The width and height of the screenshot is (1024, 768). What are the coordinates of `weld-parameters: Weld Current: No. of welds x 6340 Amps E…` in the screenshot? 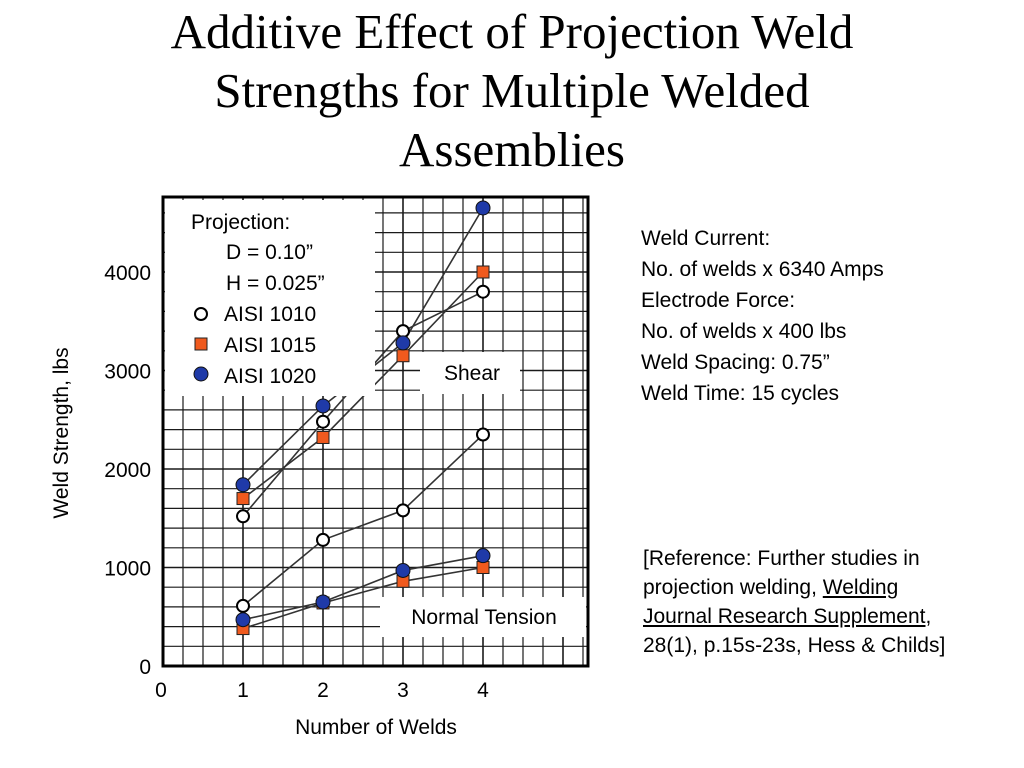 It's located at (762, 316).